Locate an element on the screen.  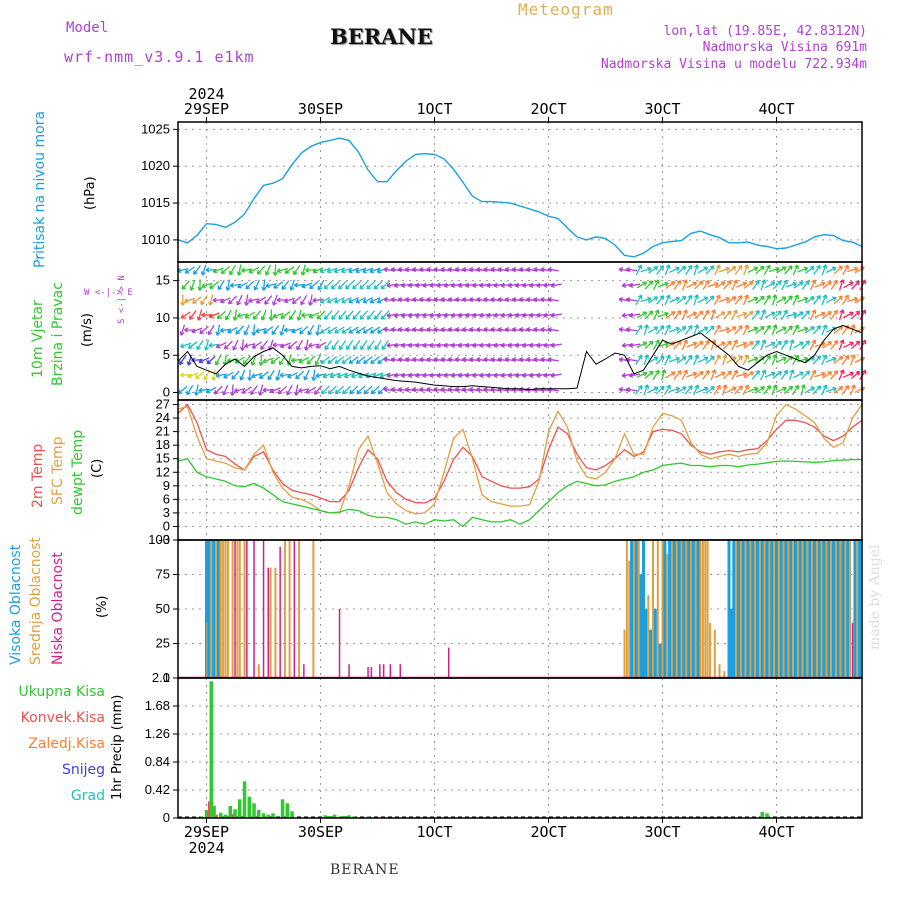
cloud-ytick-label: 100 is located at coordinates (159, 539).